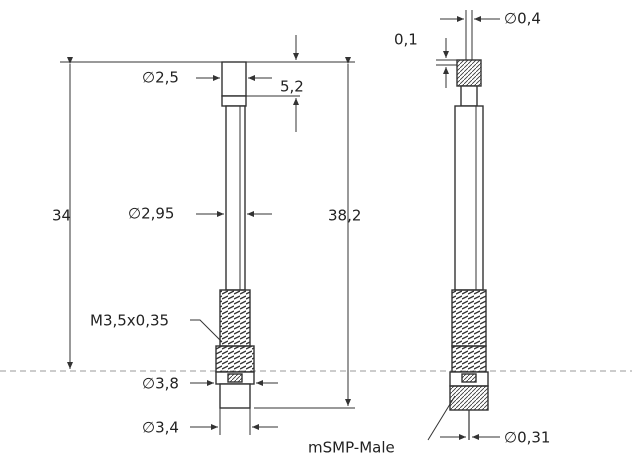  I want to click on label: 38,2, so click(344, 216).